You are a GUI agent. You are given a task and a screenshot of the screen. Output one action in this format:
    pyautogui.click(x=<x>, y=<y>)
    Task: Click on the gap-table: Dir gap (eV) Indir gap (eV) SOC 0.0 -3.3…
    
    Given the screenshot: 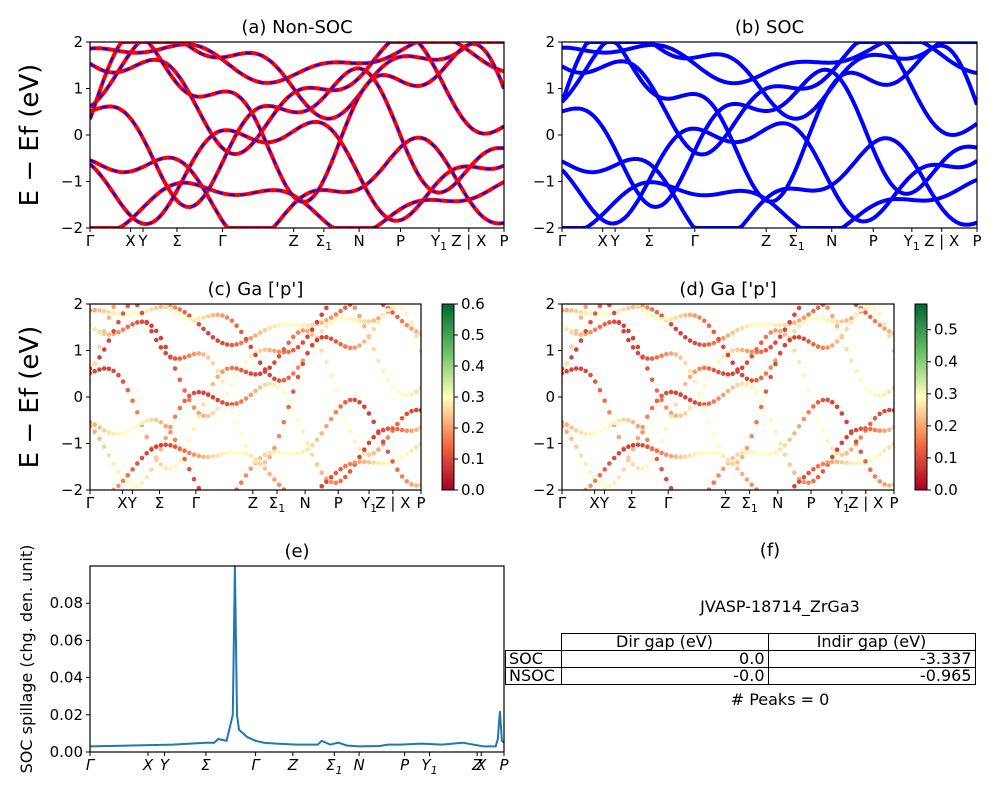 What is the action you would take?
    pyautogui.click(x=740, y=659)
    